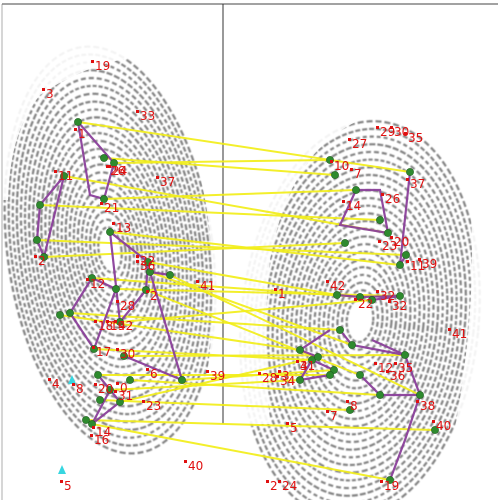 The image size is (500, 504). I want to click on minutia-index-label: 42, so click(337, 286).